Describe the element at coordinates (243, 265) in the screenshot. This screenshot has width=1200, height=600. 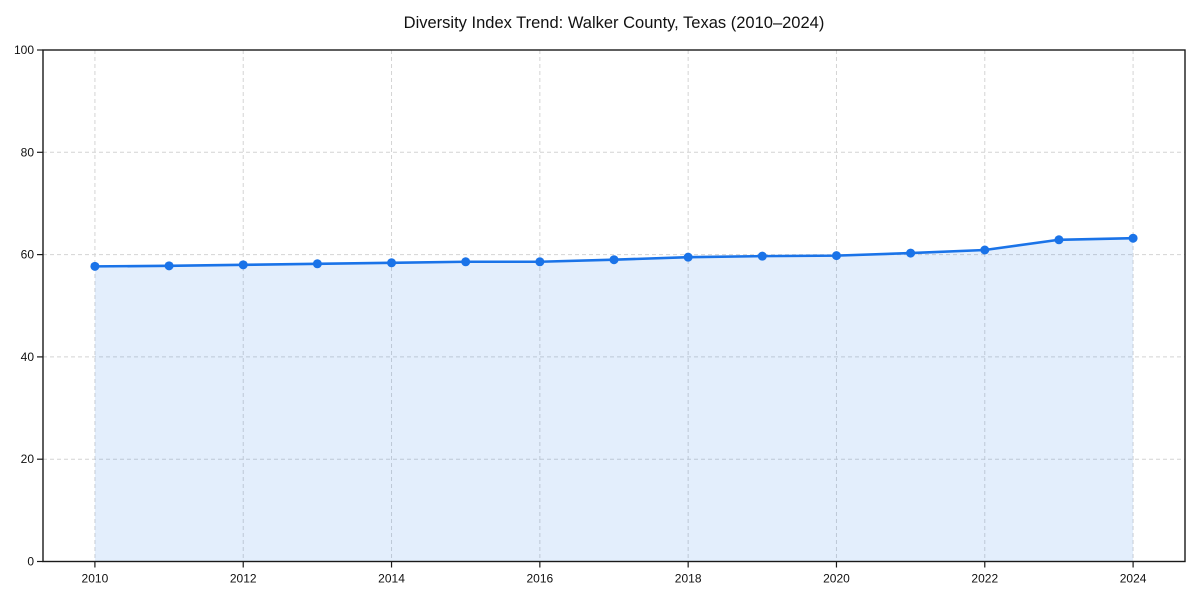
I see `data-point-2012` at that location.